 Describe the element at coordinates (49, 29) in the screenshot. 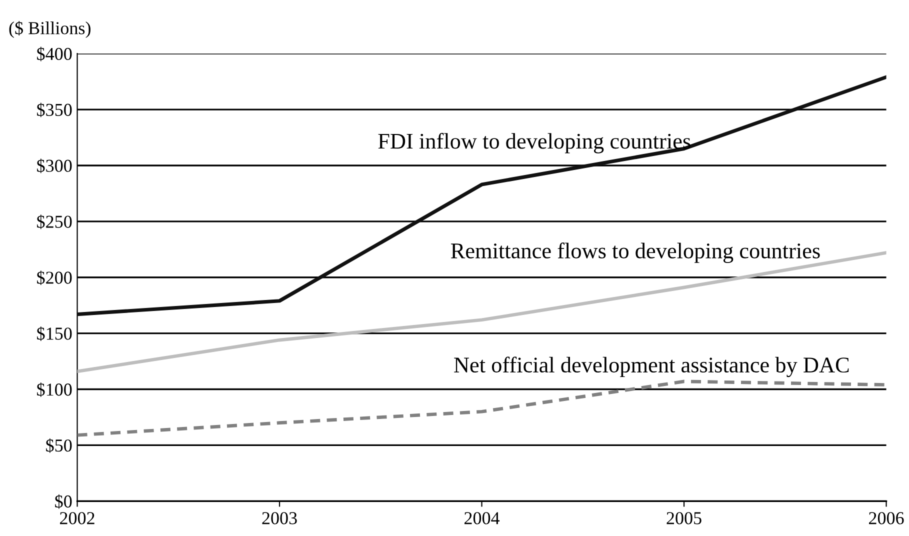

I see `y-axis-title: ($ Billions)` at that location.